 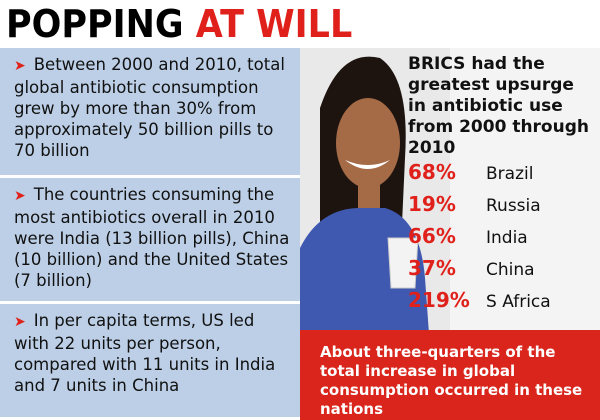 I want to click on country: India, so click(x=507, y=238).